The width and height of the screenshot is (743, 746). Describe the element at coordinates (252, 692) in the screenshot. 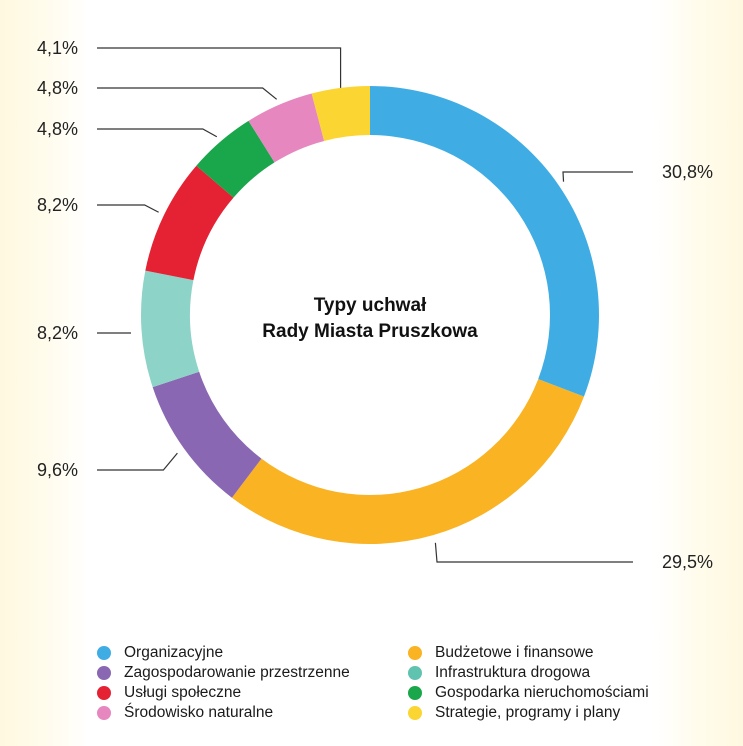

I see `legend-item-uslugi: Usługi społeczne` at that location.